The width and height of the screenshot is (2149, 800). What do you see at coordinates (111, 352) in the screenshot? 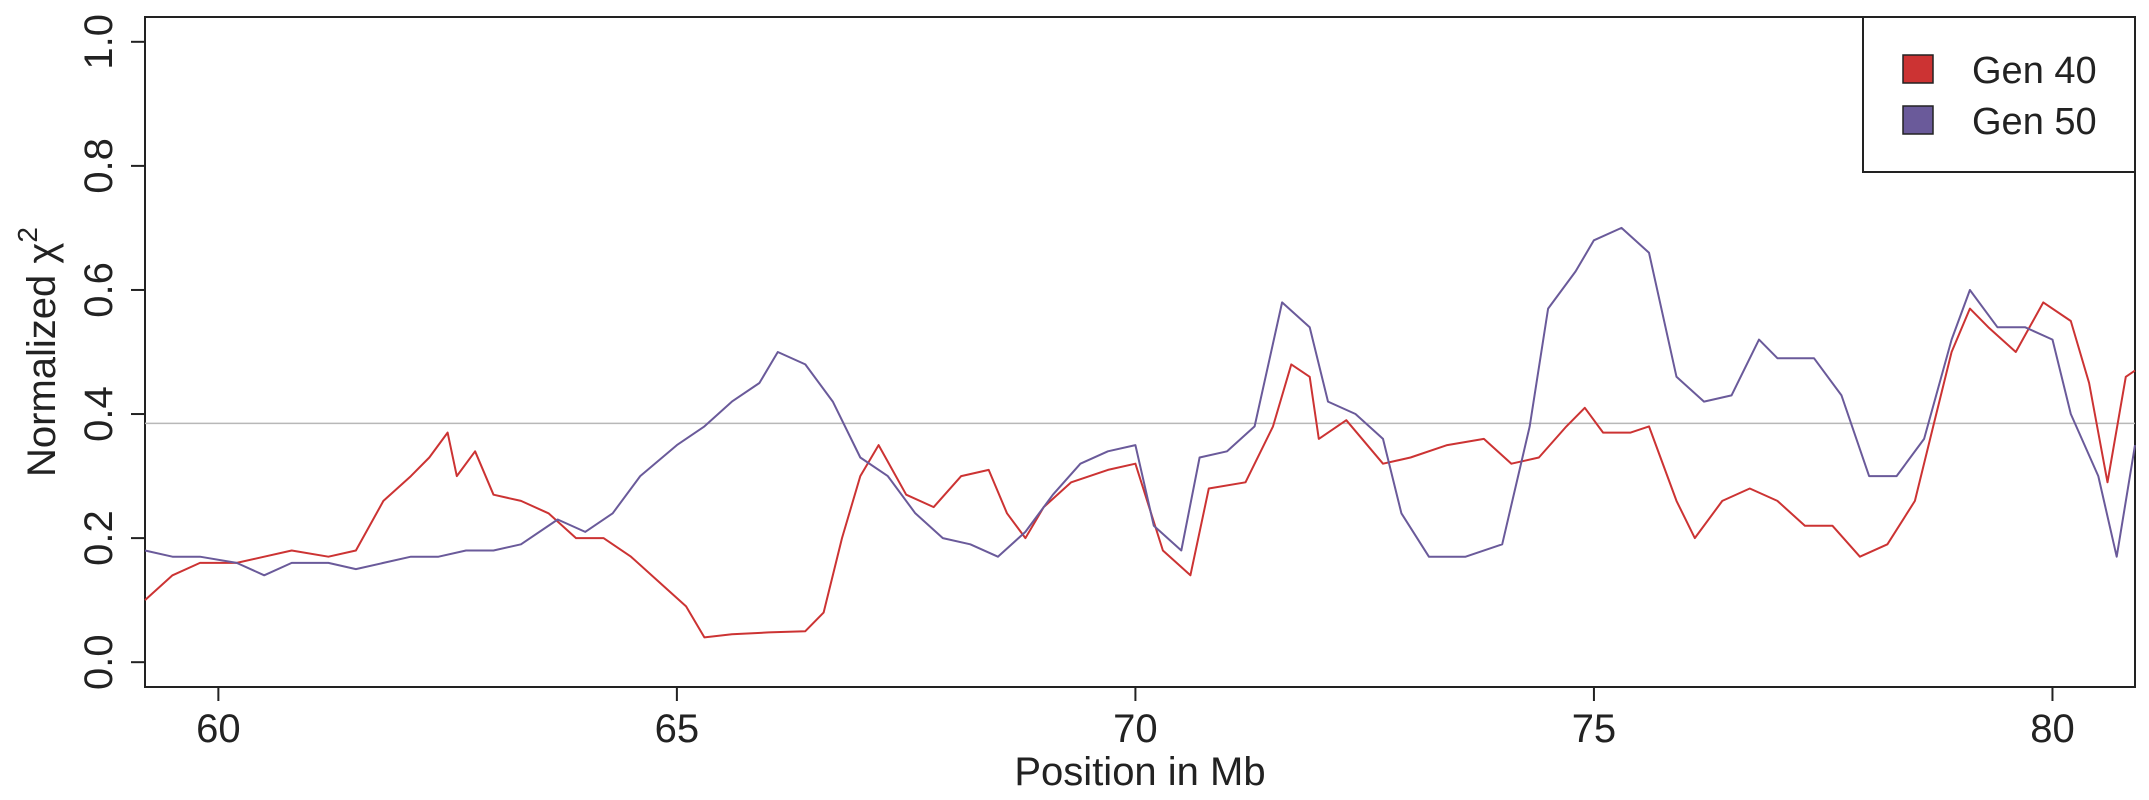
I see `y-axis: 0.0 0.2 0.4 0.6 0.8 1.0` at bounding box center [111, 352].